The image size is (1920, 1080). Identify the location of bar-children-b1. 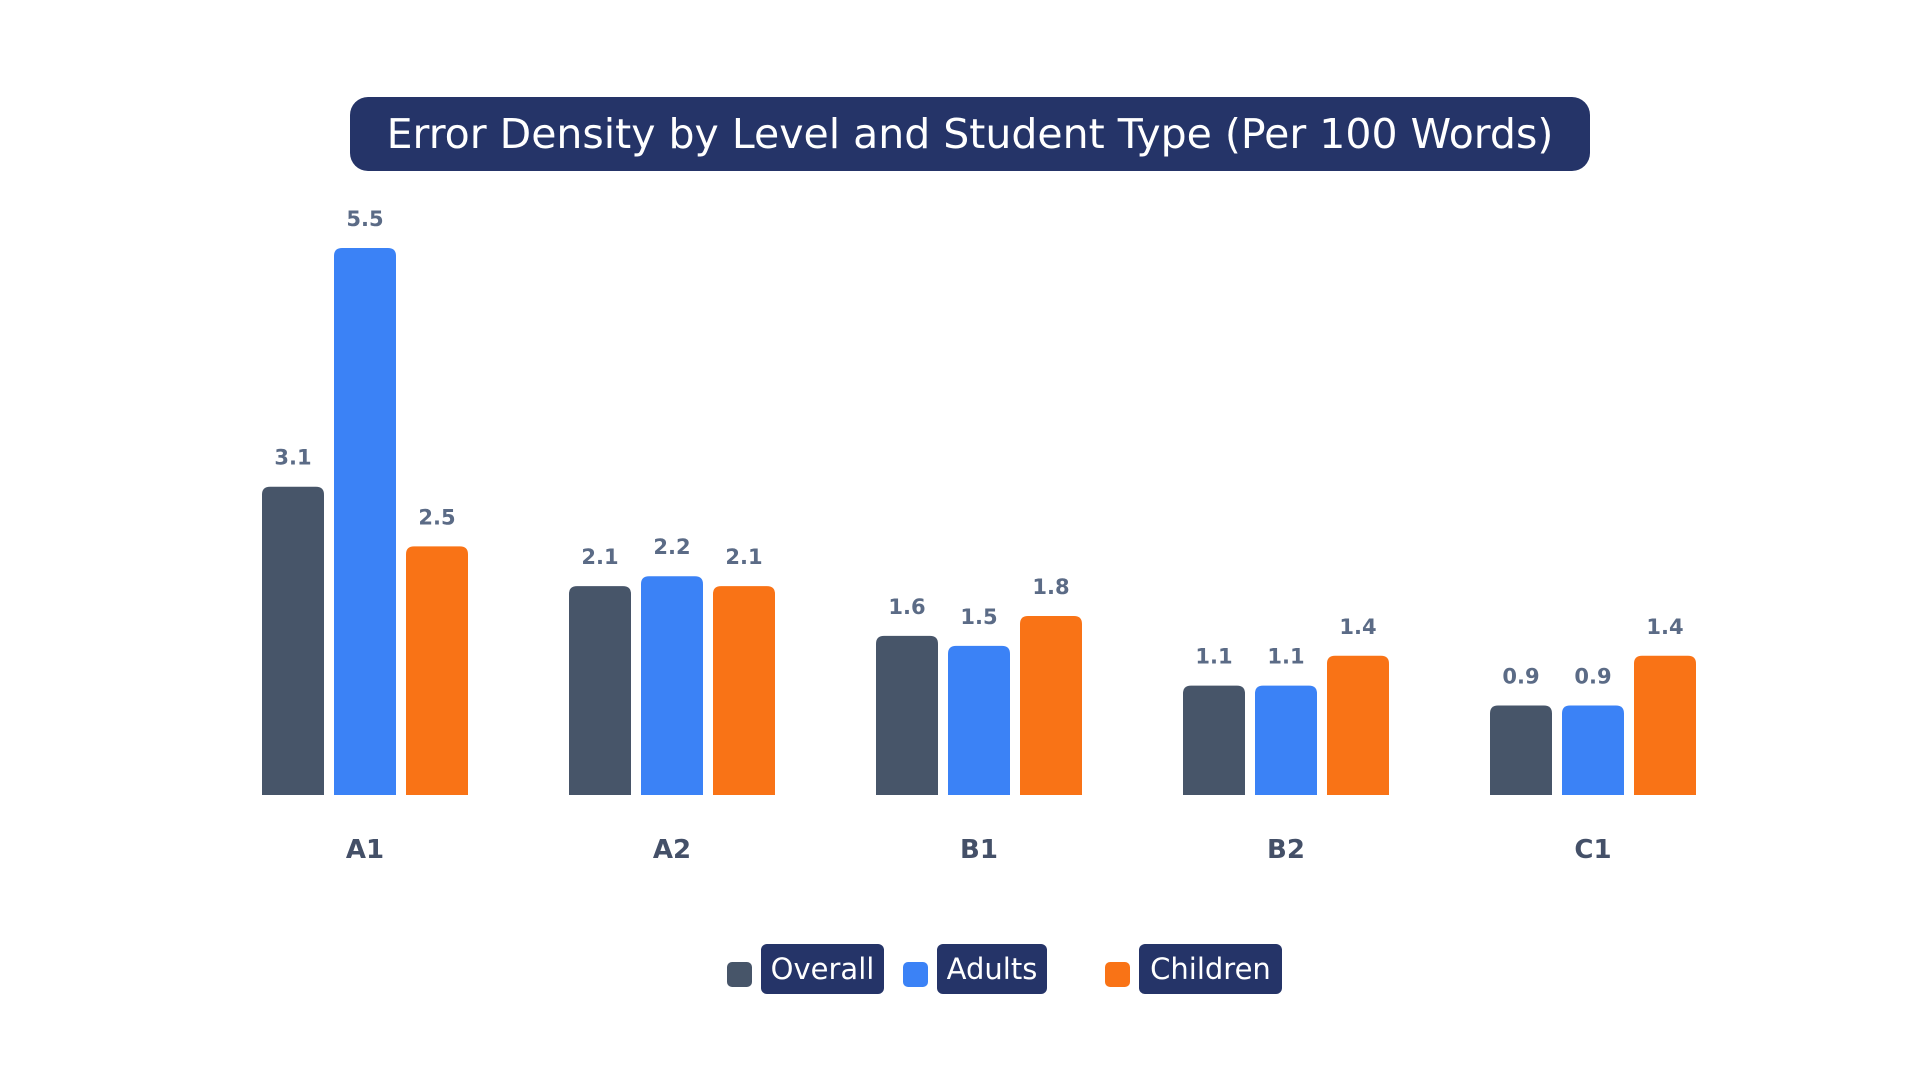
(1051, 705).